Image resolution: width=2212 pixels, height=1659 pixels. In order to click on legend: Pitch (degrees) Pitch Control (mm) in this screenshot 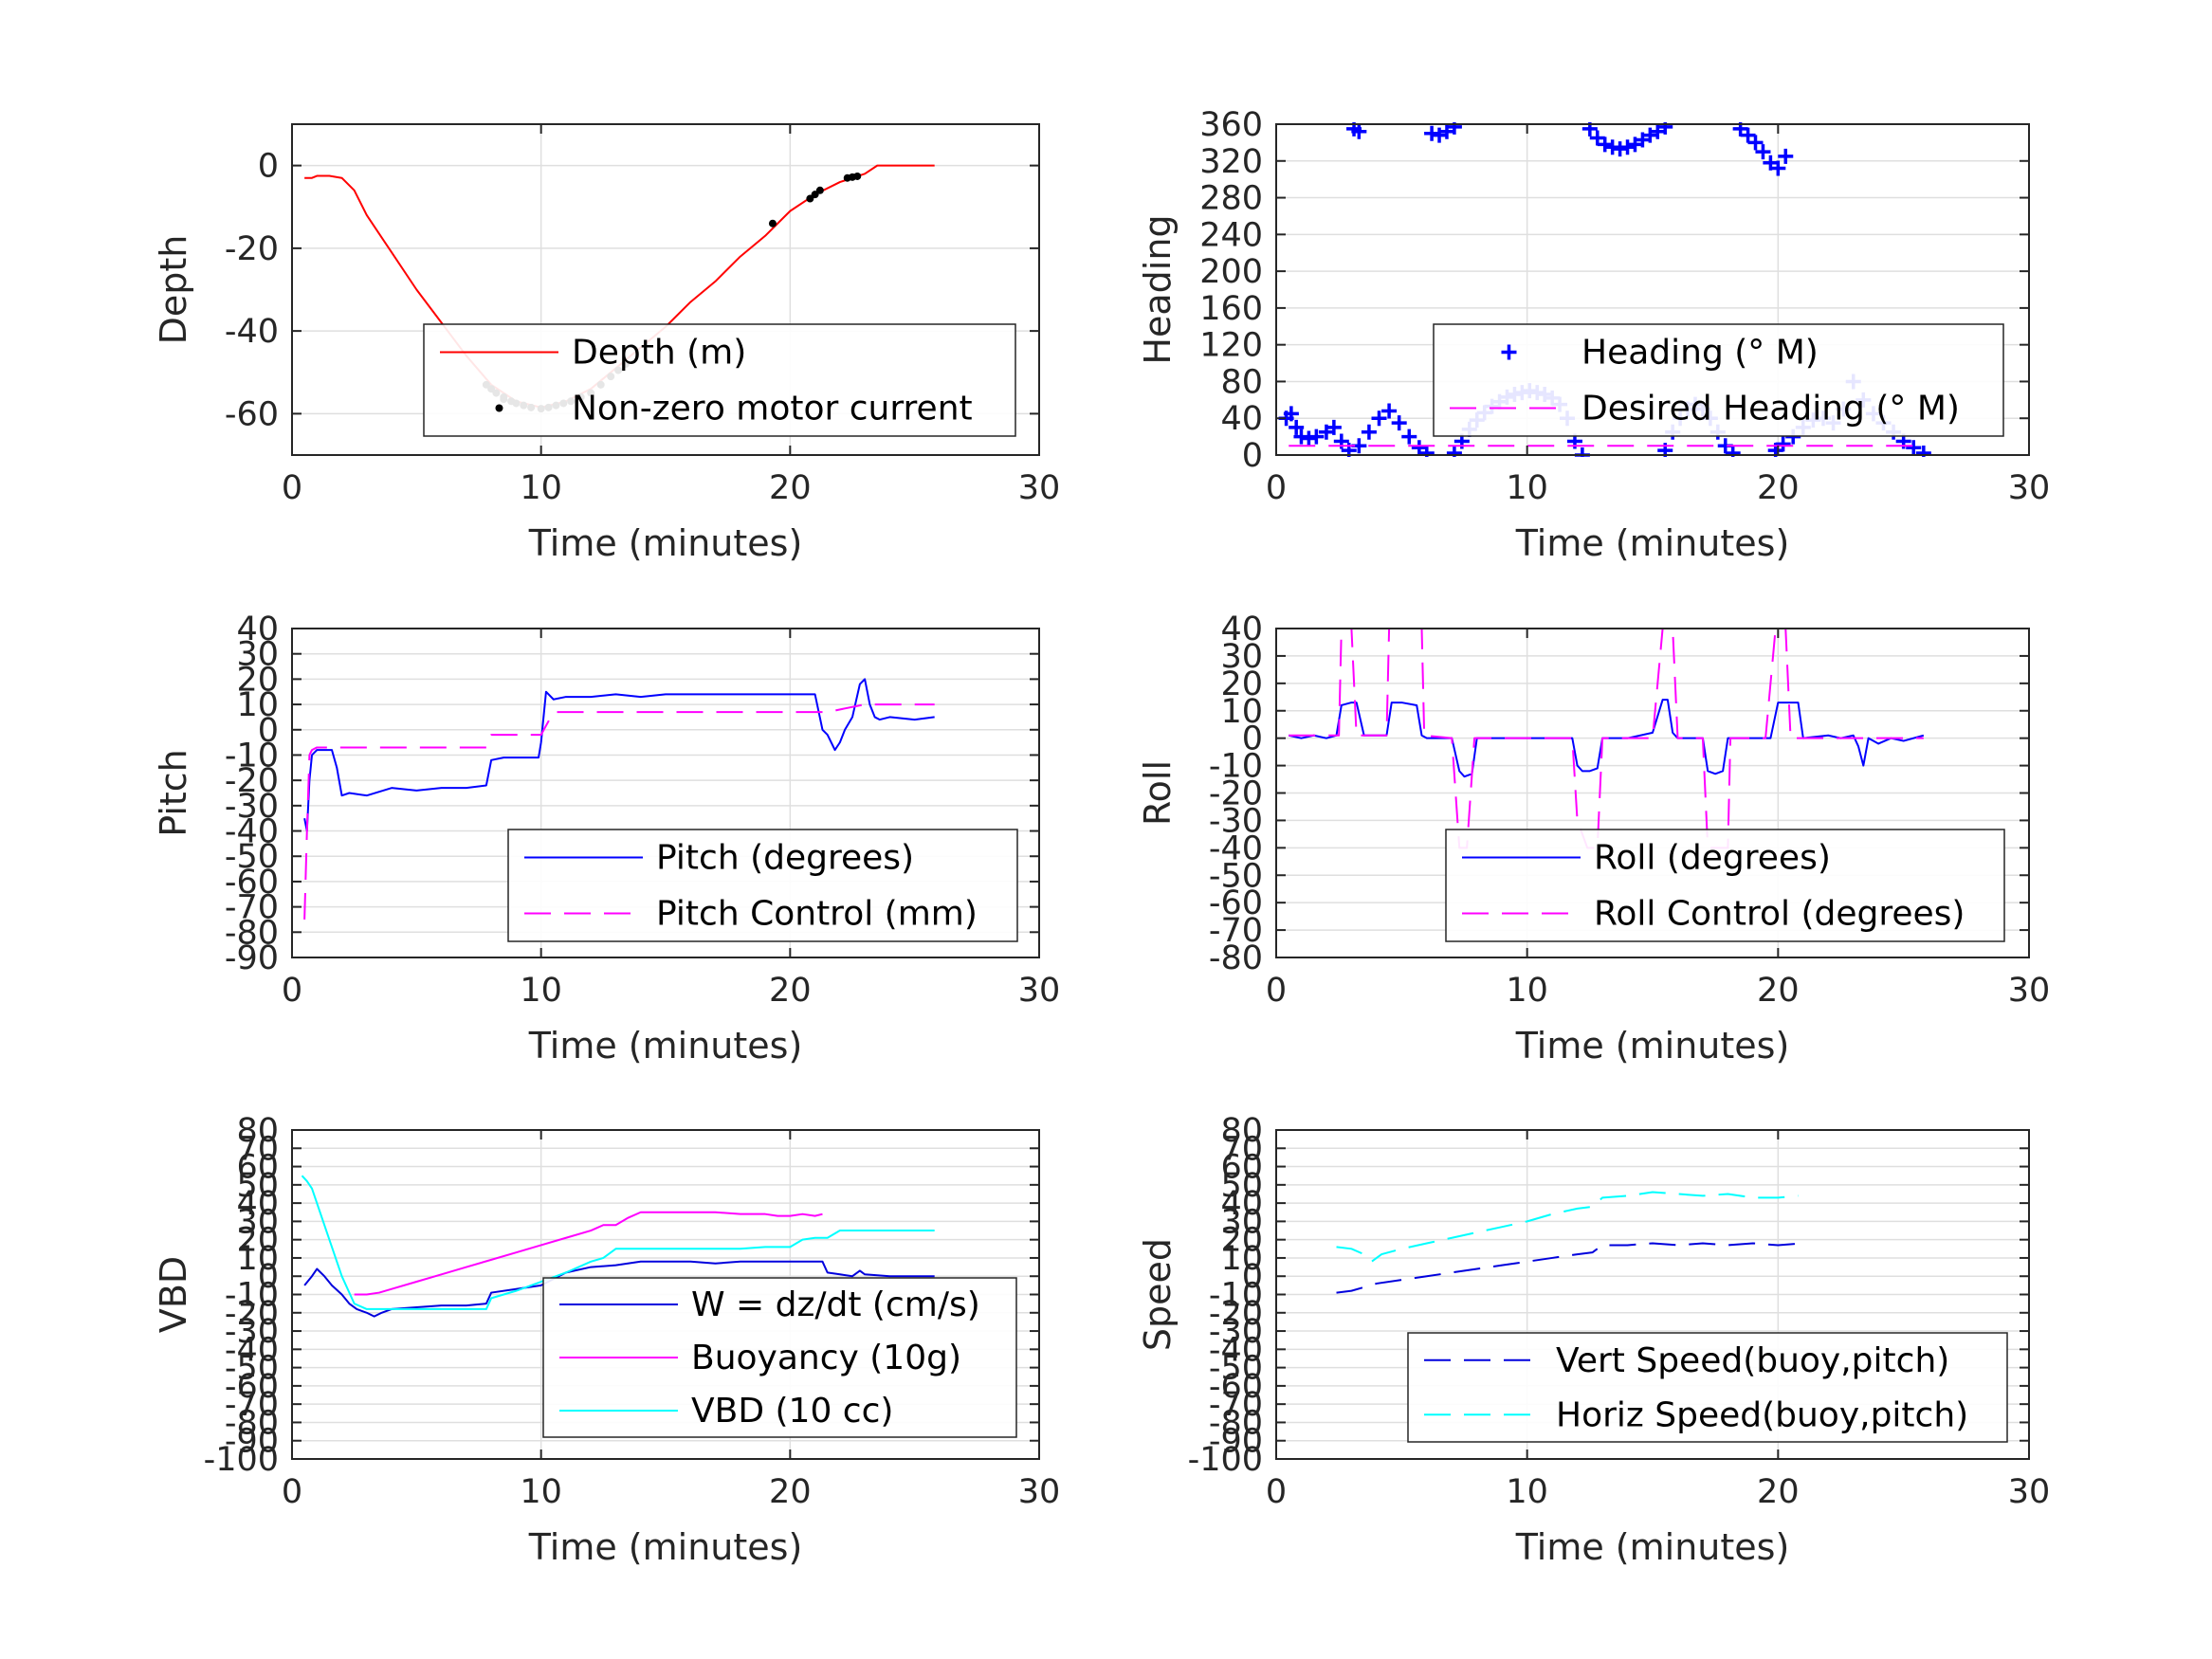, I will do `click(762, 885)`.